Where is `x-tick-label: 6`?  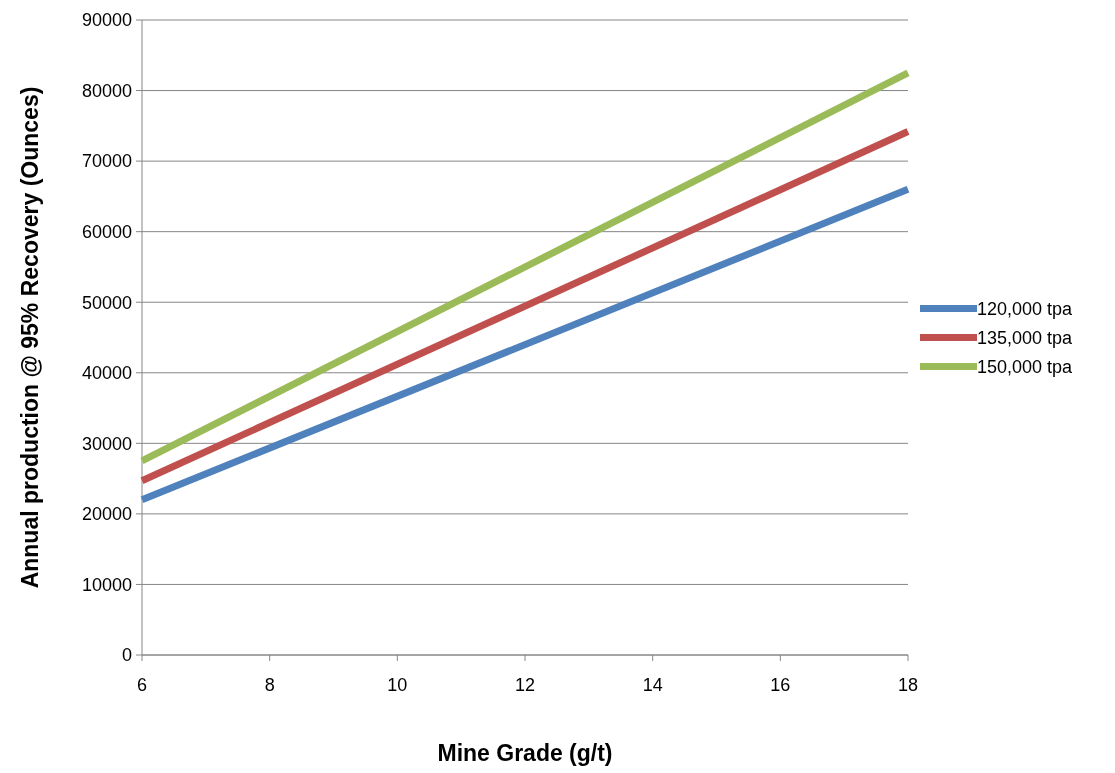
x-tick-label: 6 is located at coordinates (142, 685).